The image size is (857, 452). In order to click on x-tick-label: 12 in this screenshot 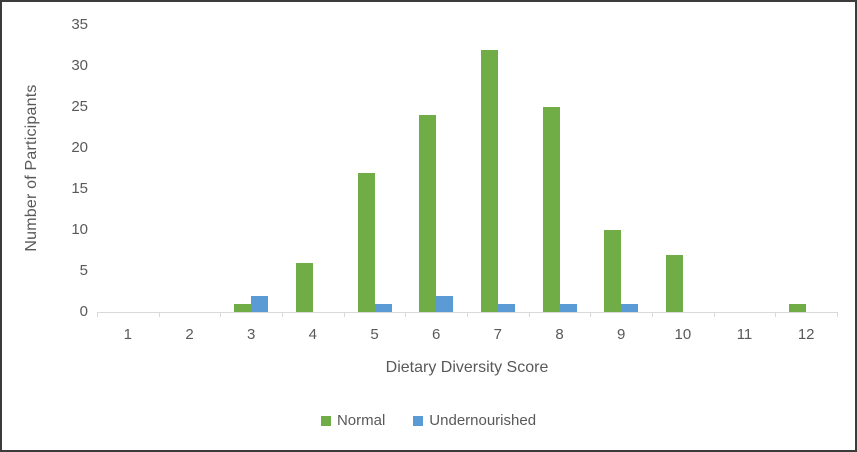, I will do `click(806, 334)`.